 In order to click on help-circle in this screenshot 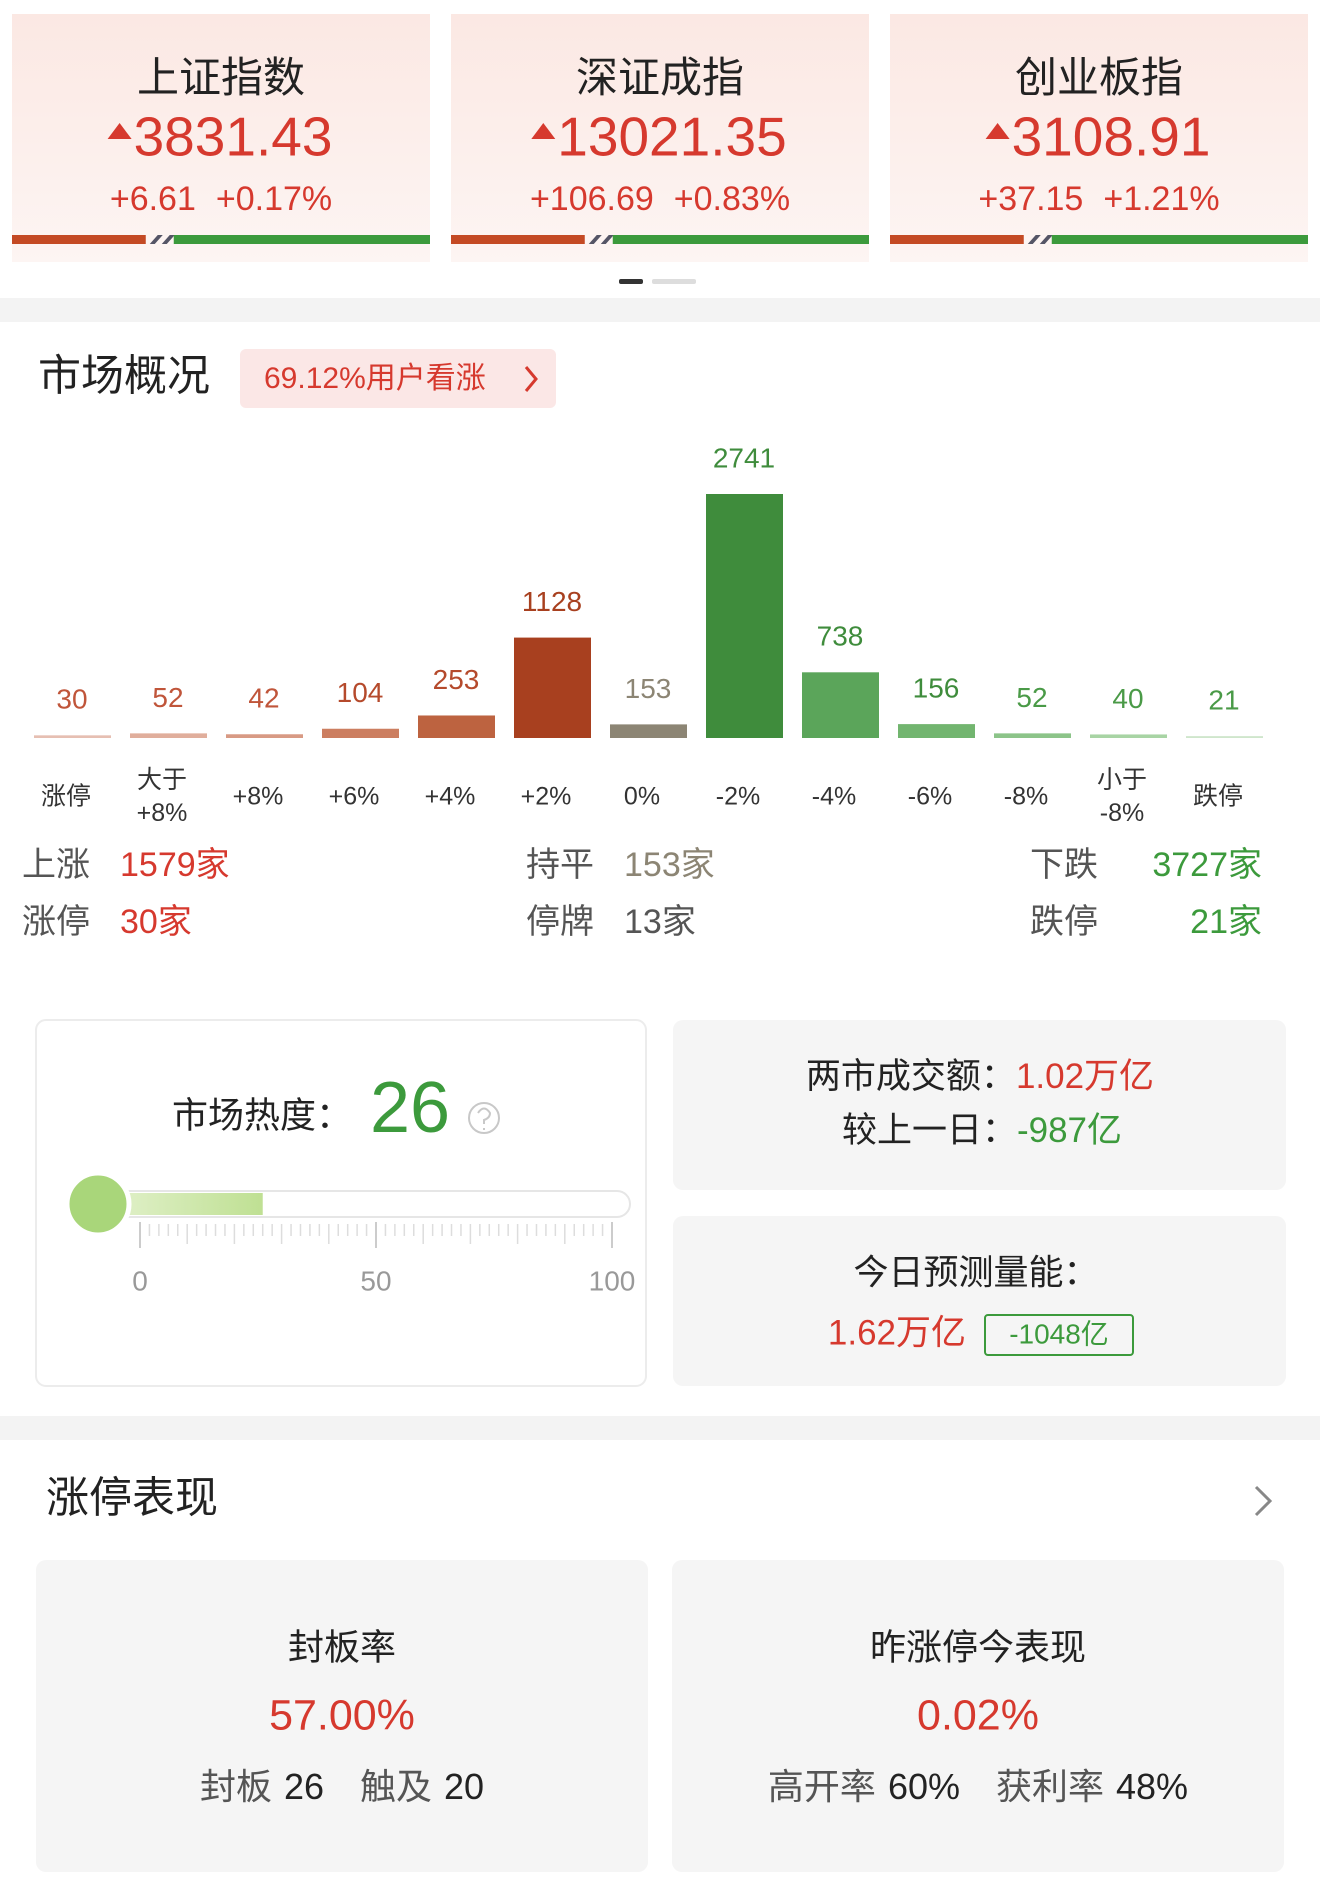, I will do `click(484, 1118)`.